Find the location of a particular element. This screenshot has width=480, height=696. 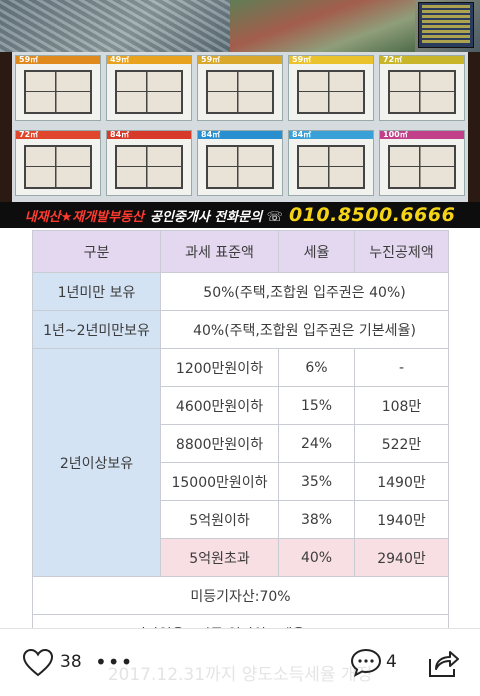

faded-caption: 2017.12.31까지 양도소득세율 개정 is located at coordinates (240, 675).